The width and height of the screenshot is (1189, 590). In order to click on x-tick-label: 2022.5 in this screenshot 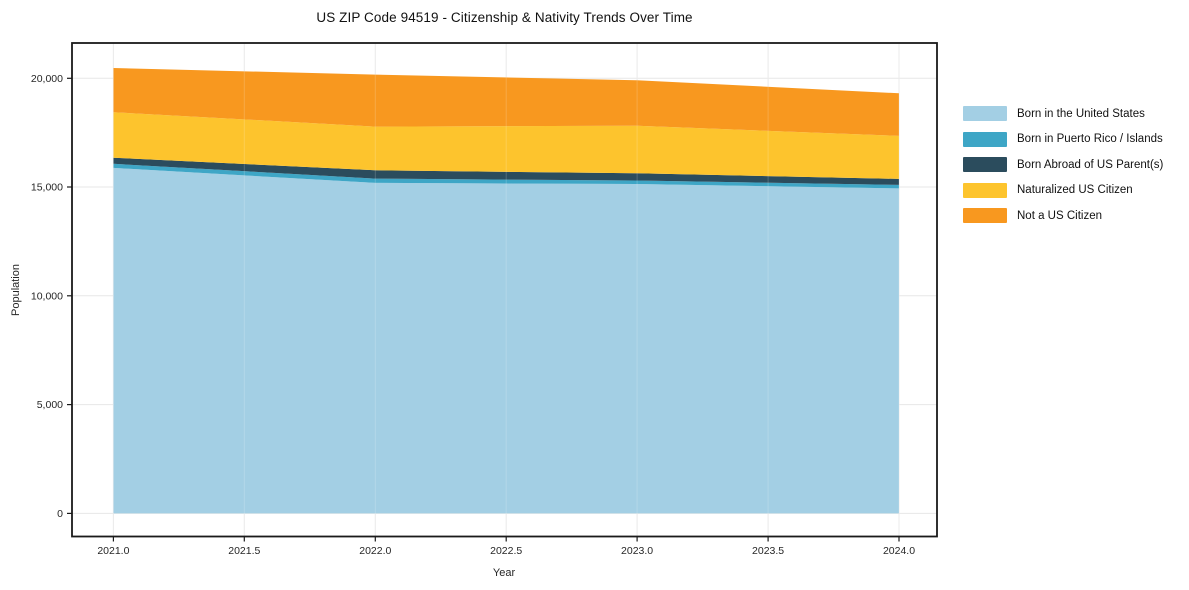, I will do `click(506, 551)`.